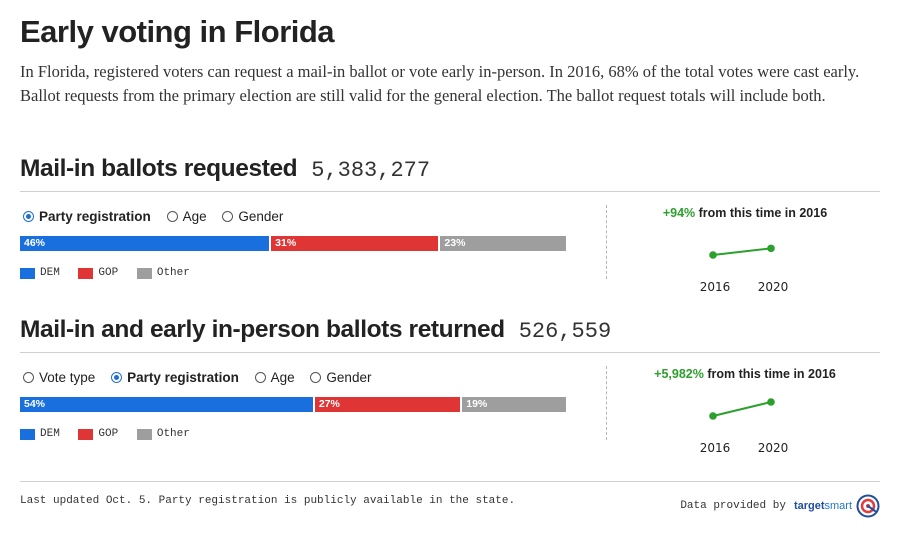 The height and width of the screenshot is (549, 908). What do you see at coordinates (387, 404) in the screenshot?
I see `bar-segment-gop: 27%` at bounding box center [387, 404].